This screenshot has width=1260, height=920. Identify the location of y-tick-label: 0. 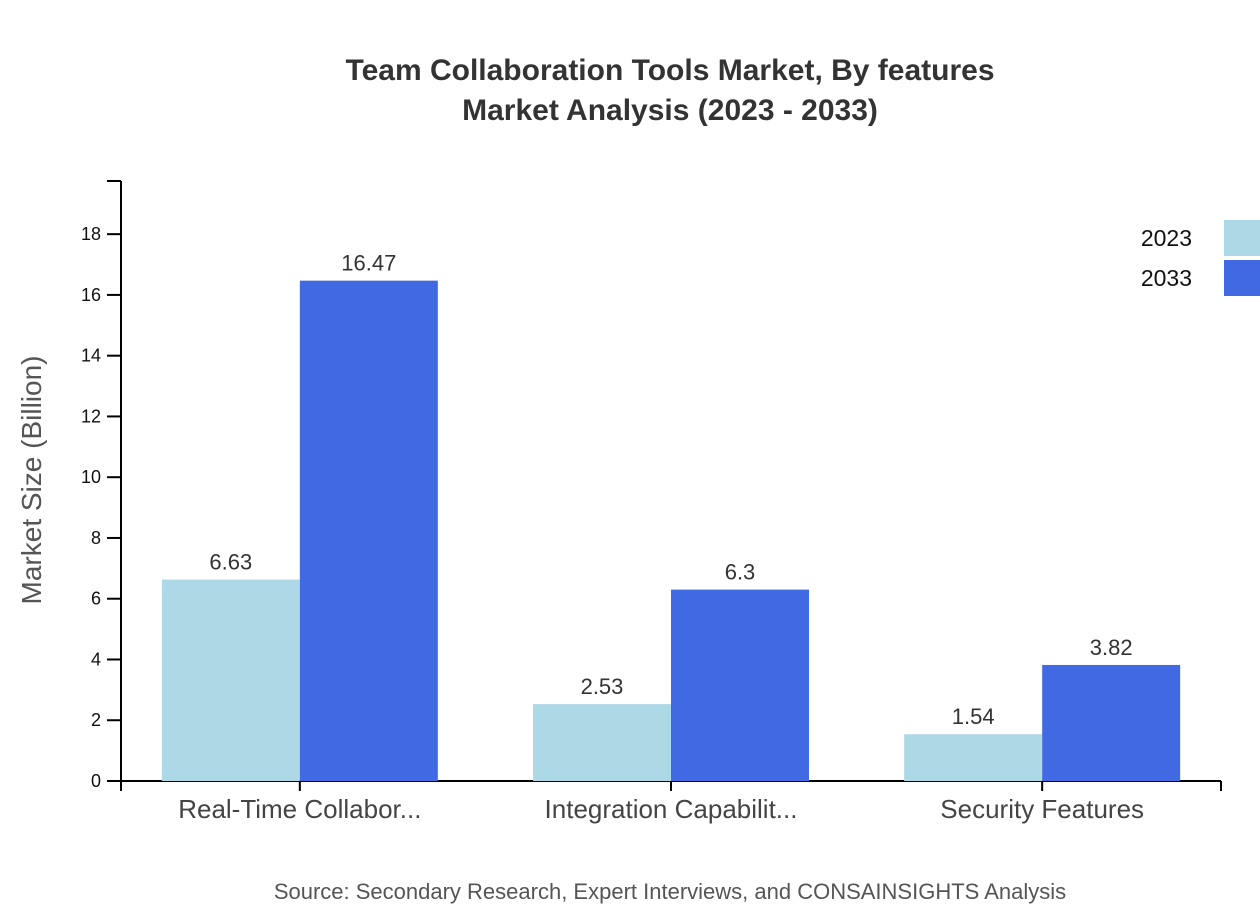
(96, 781).